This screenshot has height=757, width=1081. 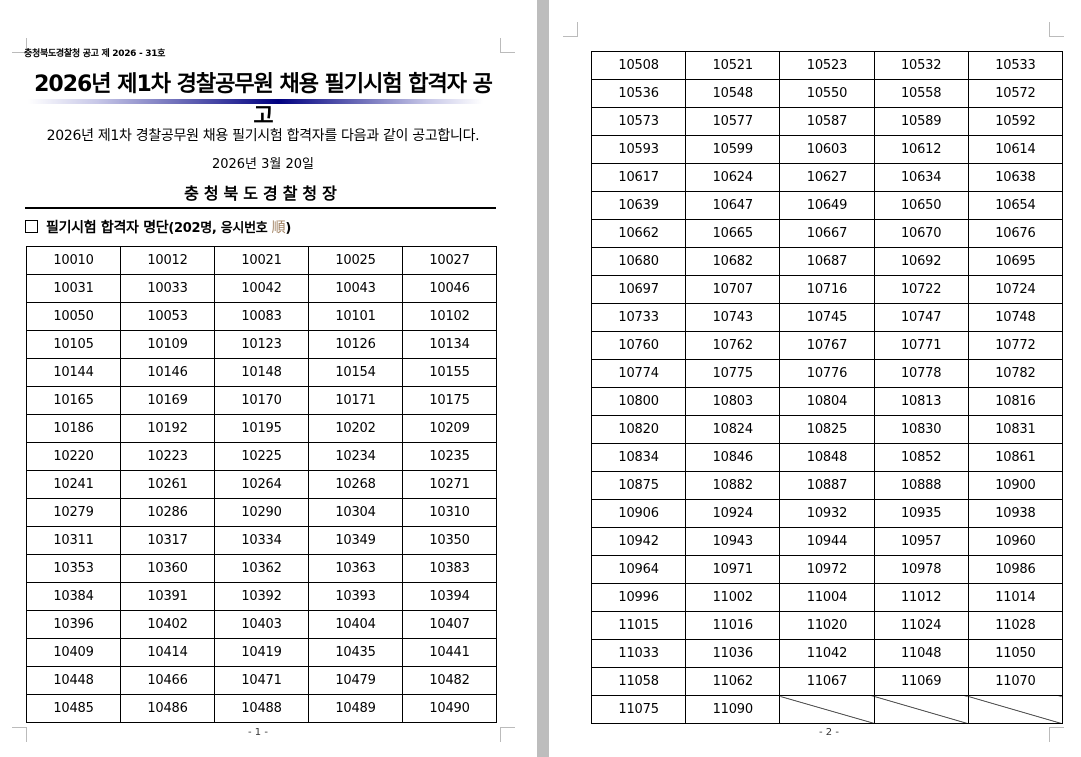 What do you see at coordinates (220, 228) in the screenshot?
I see `section-count: (202명, 응시번호` at bounding box center [220, 228].